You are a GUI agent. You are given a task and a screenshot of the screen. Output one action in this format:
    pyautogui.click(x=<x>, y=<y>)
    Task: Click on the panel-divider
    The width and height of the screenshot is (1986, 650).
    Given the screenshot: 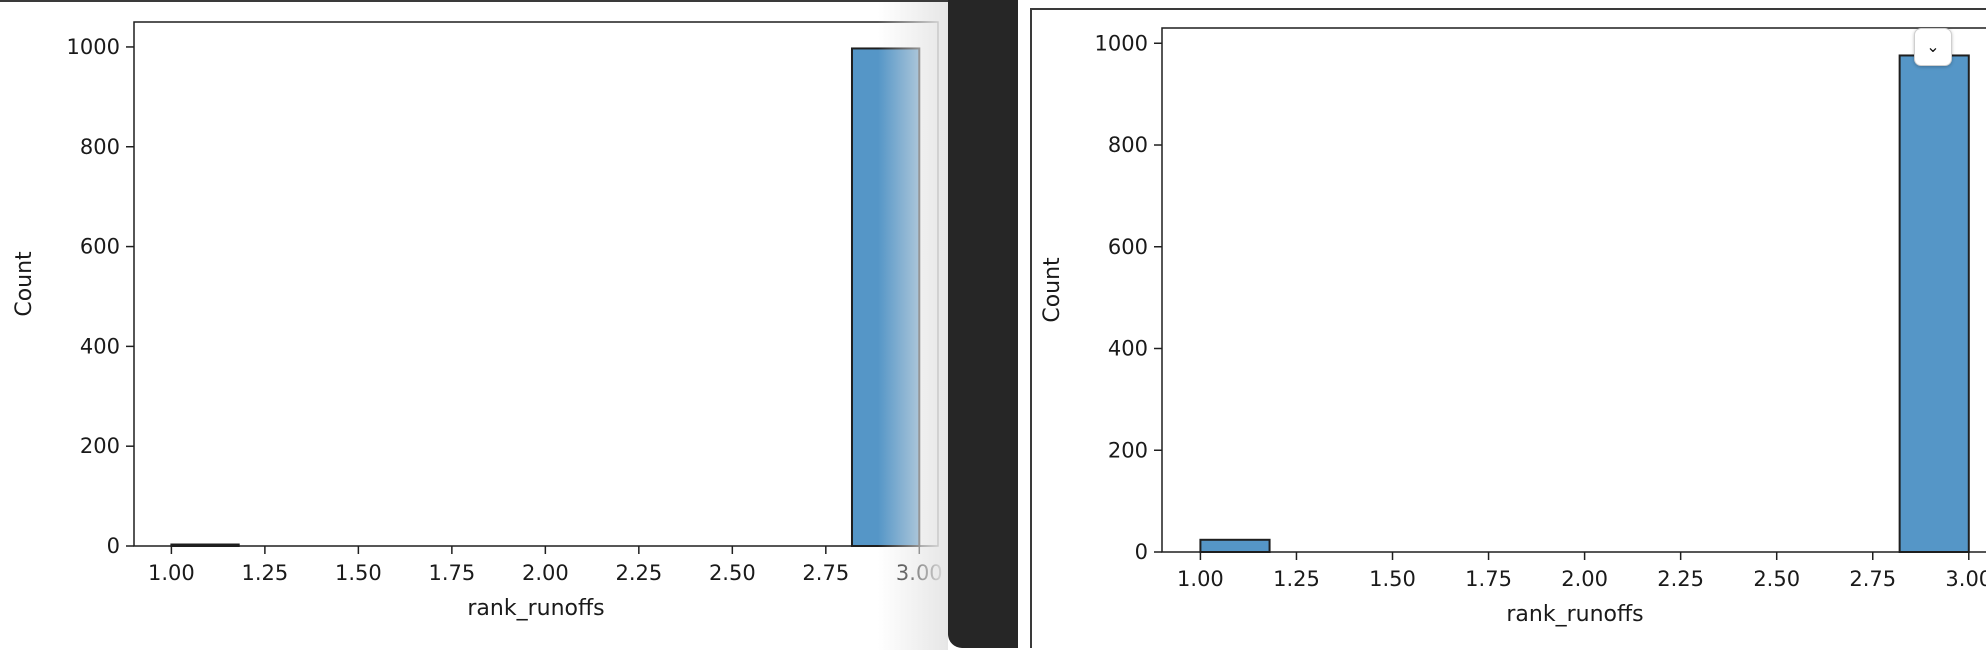 What is the action you would take?
    pyautogui.click(x=983, y=324)
    